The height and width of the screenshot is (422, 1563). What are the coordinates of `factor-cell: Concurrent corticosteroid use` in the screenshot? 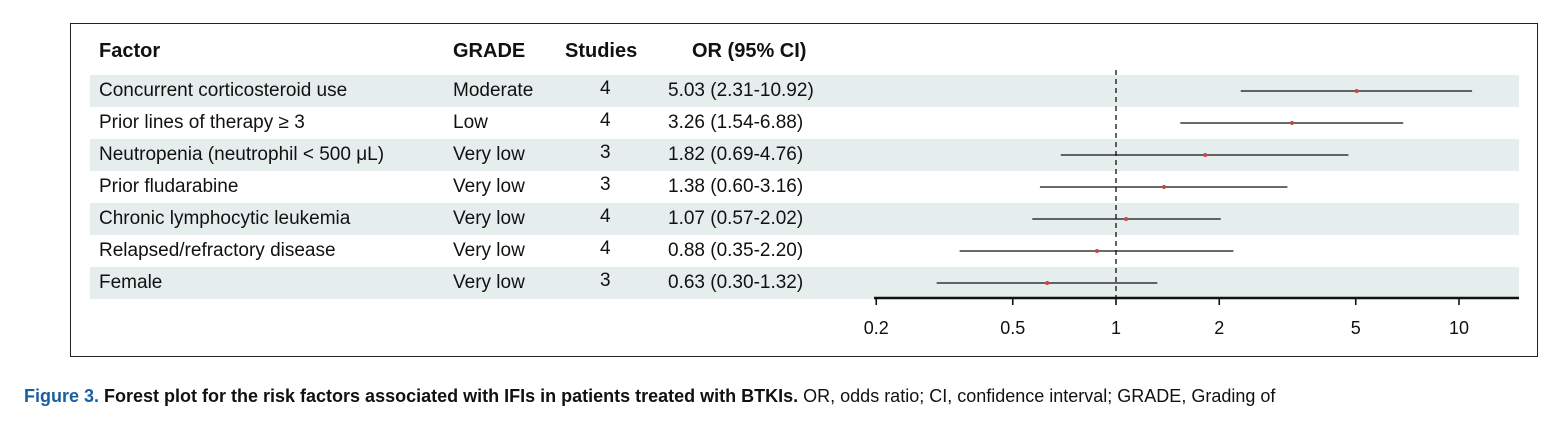 It's located at (223, 90).